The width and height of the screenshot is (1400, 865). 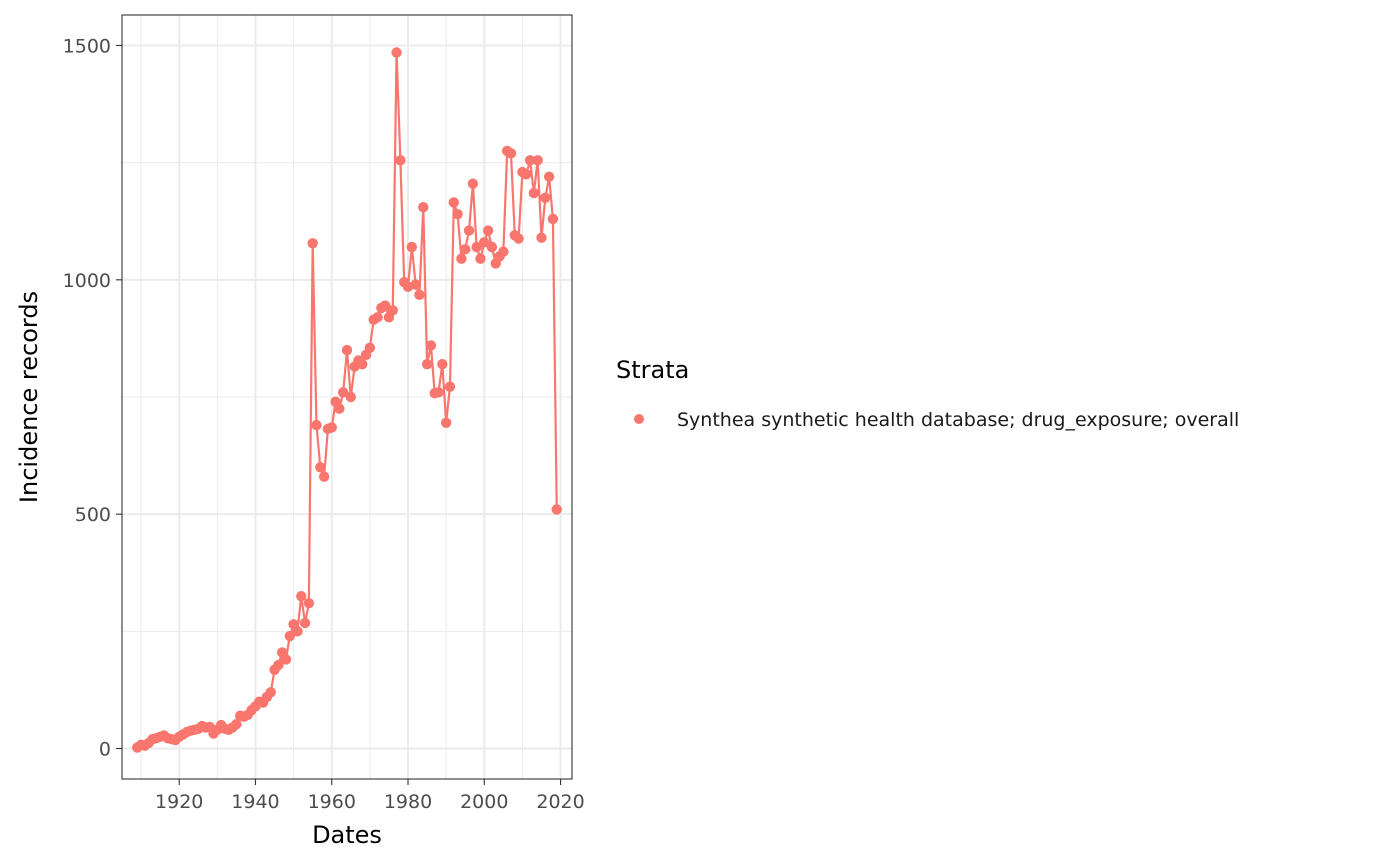 I want to click on y-tick-label: 1000, so click(x=87, y=281).